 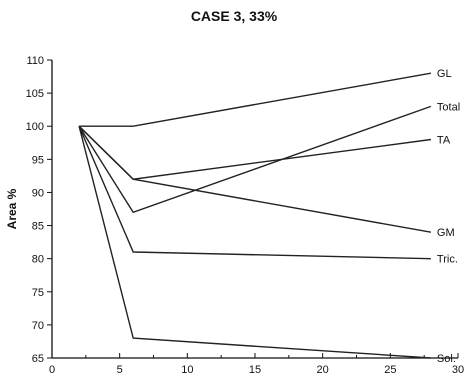 What do you see at coordinates (444, 140) in the screenshot?
I see `series-label: TA` at bounding box center [444, 140].